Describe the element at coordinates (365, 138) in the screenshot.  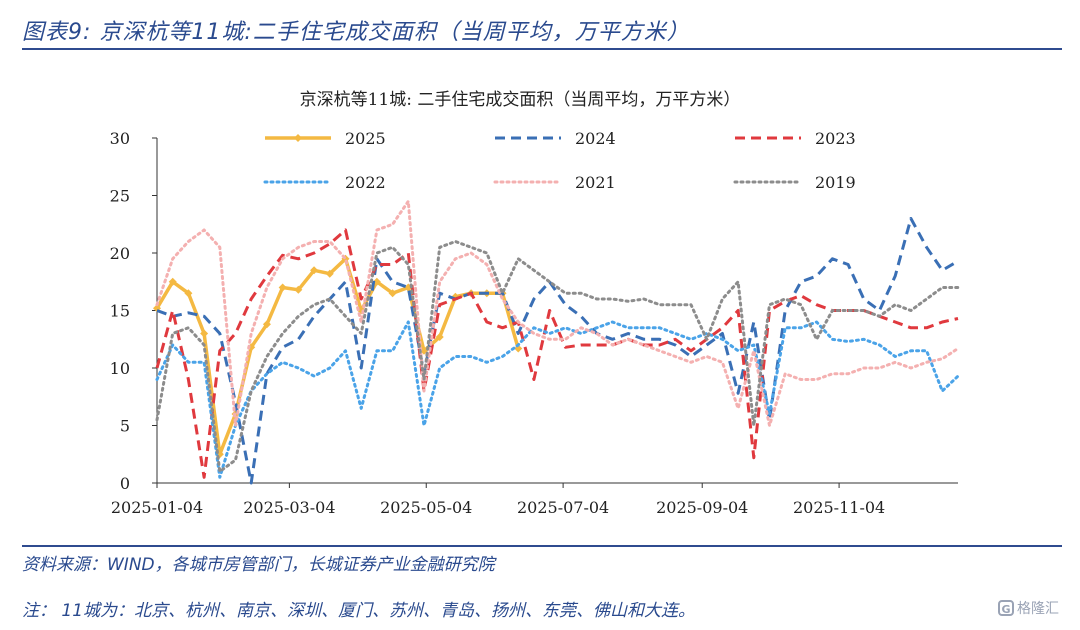
I see `legend-label-2025: 2025` at that location.